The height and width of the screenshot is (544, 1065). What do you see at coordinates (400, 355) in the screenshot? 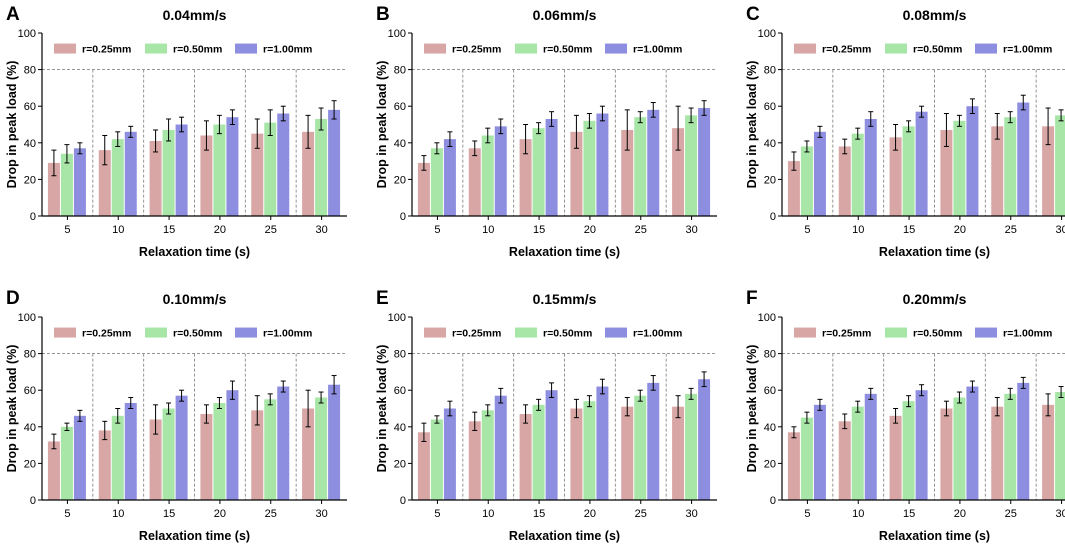
I see `y-tick-label: 80` at bounding box center [400, 355].